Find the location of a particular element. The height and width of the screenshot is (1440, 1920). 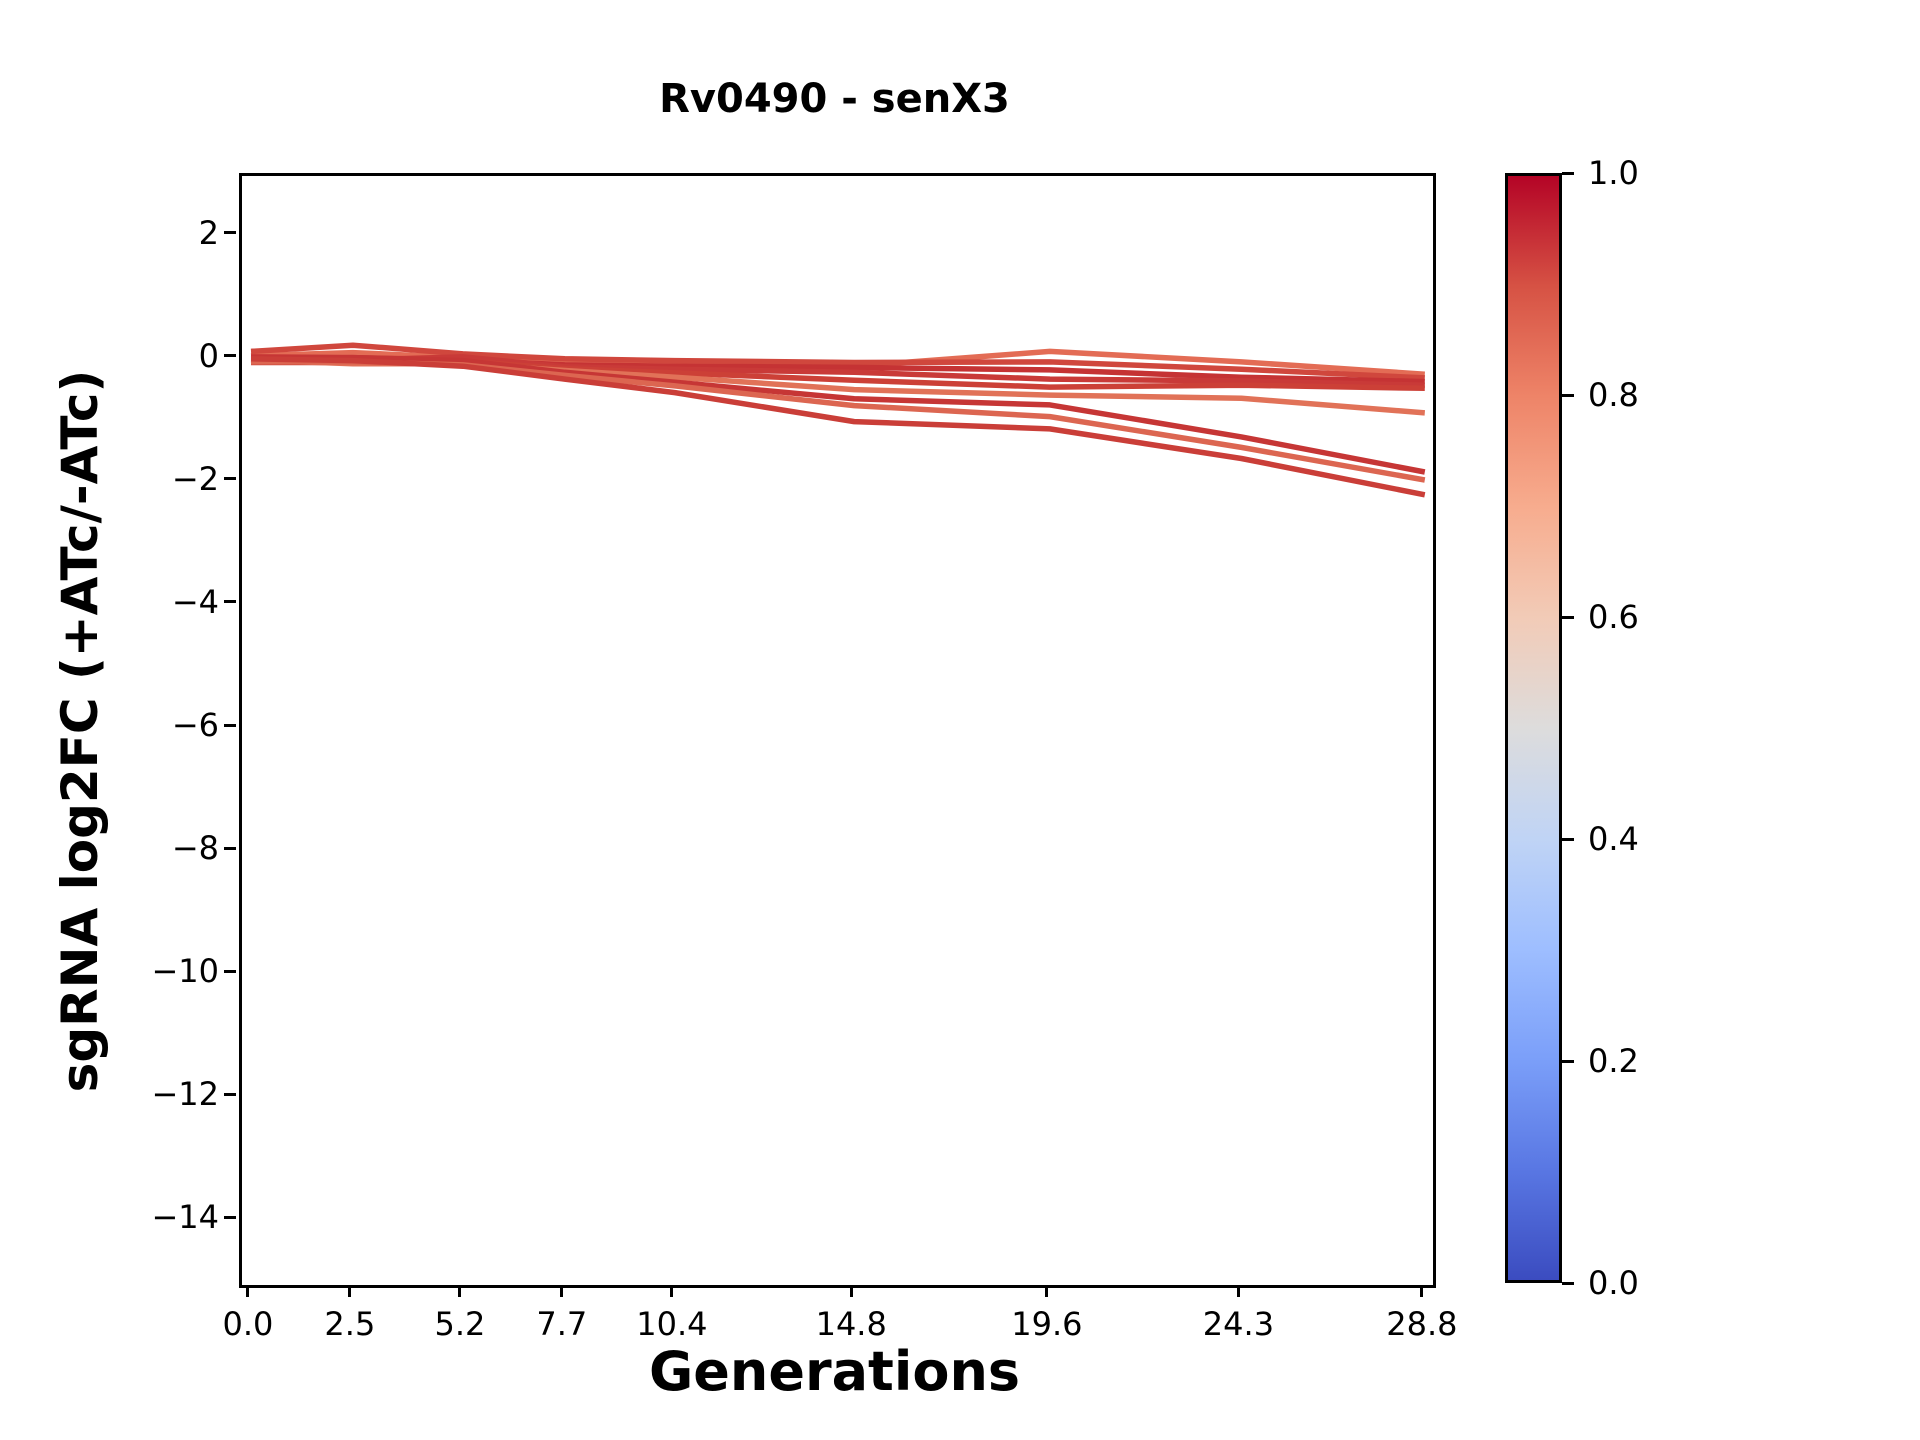

x-tick-label: 24.3 is located at coordinates (1238, 1324).